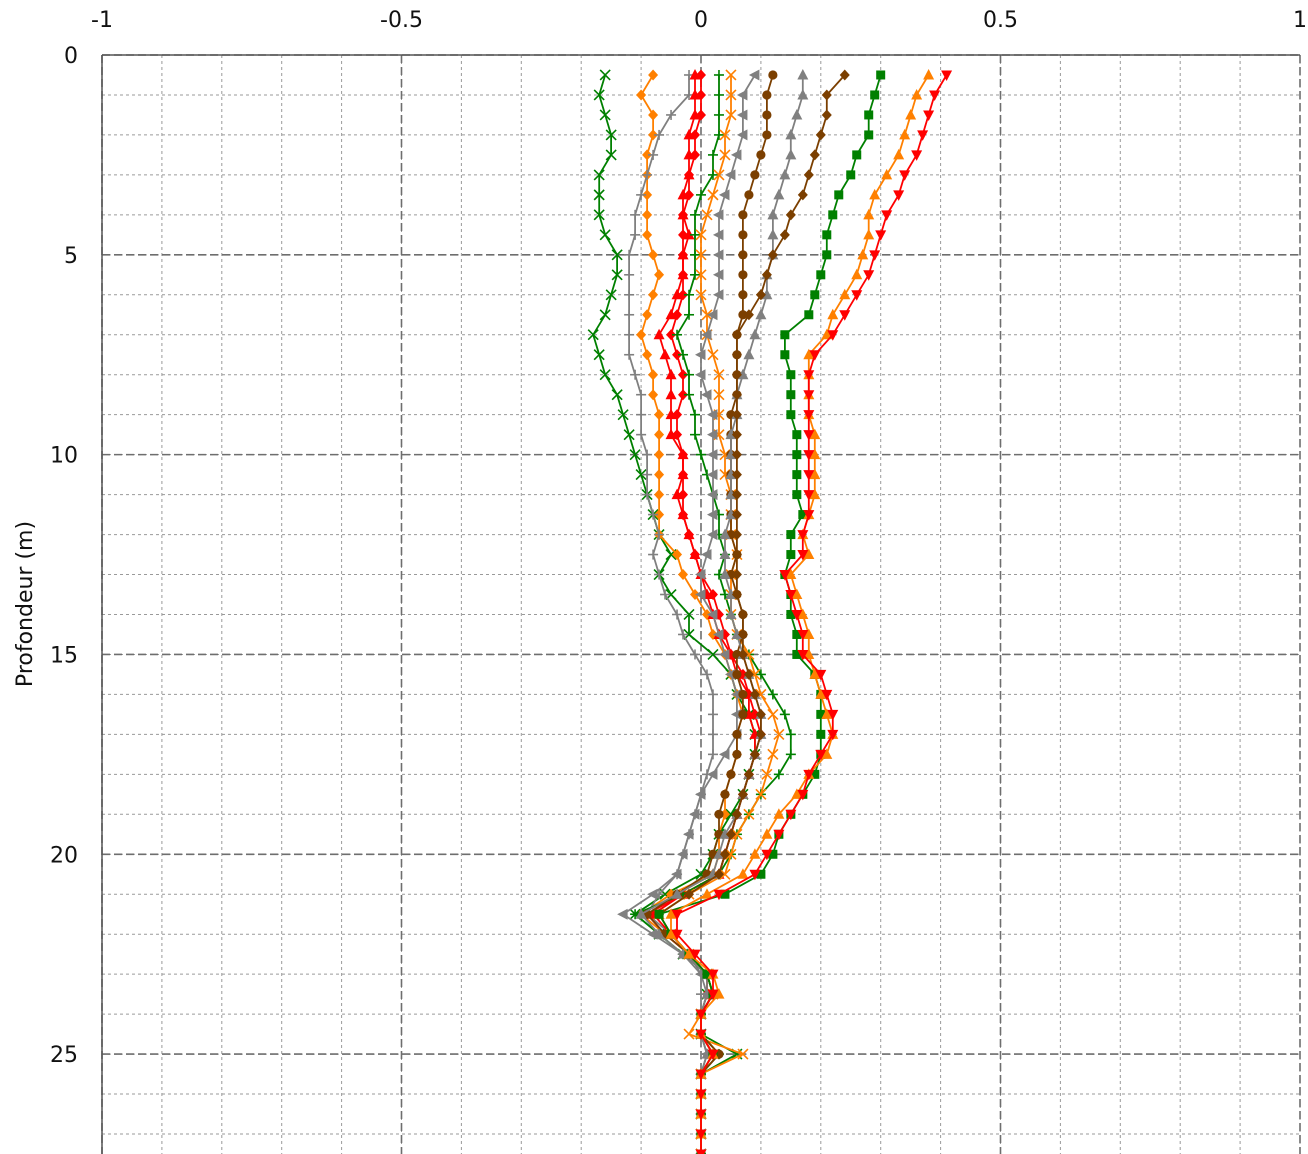 This screenshot has height=1154, width=1308. What do you see at coordinates (64, 655) in the screenshot?
I see `y-tick-label: 15` at bounding box center [64, 655].